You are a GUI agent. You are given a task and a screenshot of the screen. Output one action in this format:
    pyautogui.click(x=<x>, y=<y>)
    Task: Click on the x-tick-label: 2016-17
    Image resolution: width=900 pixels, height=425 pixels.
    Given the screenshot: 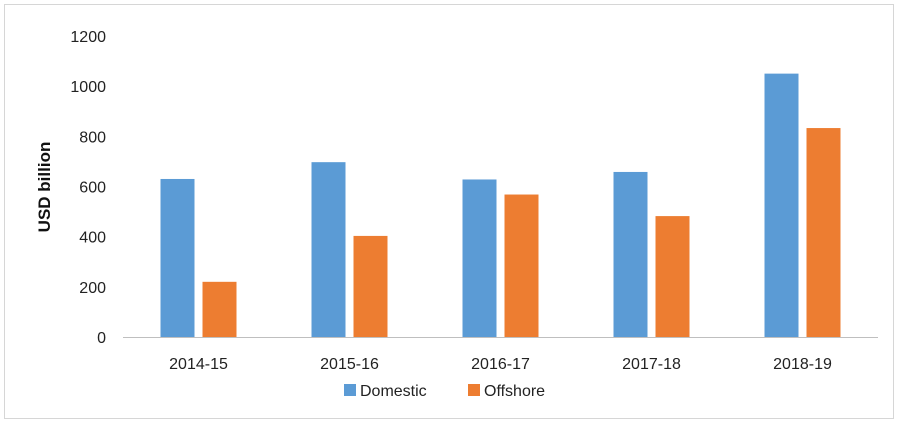 What is the action you would take?
    pyautogui.click(x=500, y=364)
    